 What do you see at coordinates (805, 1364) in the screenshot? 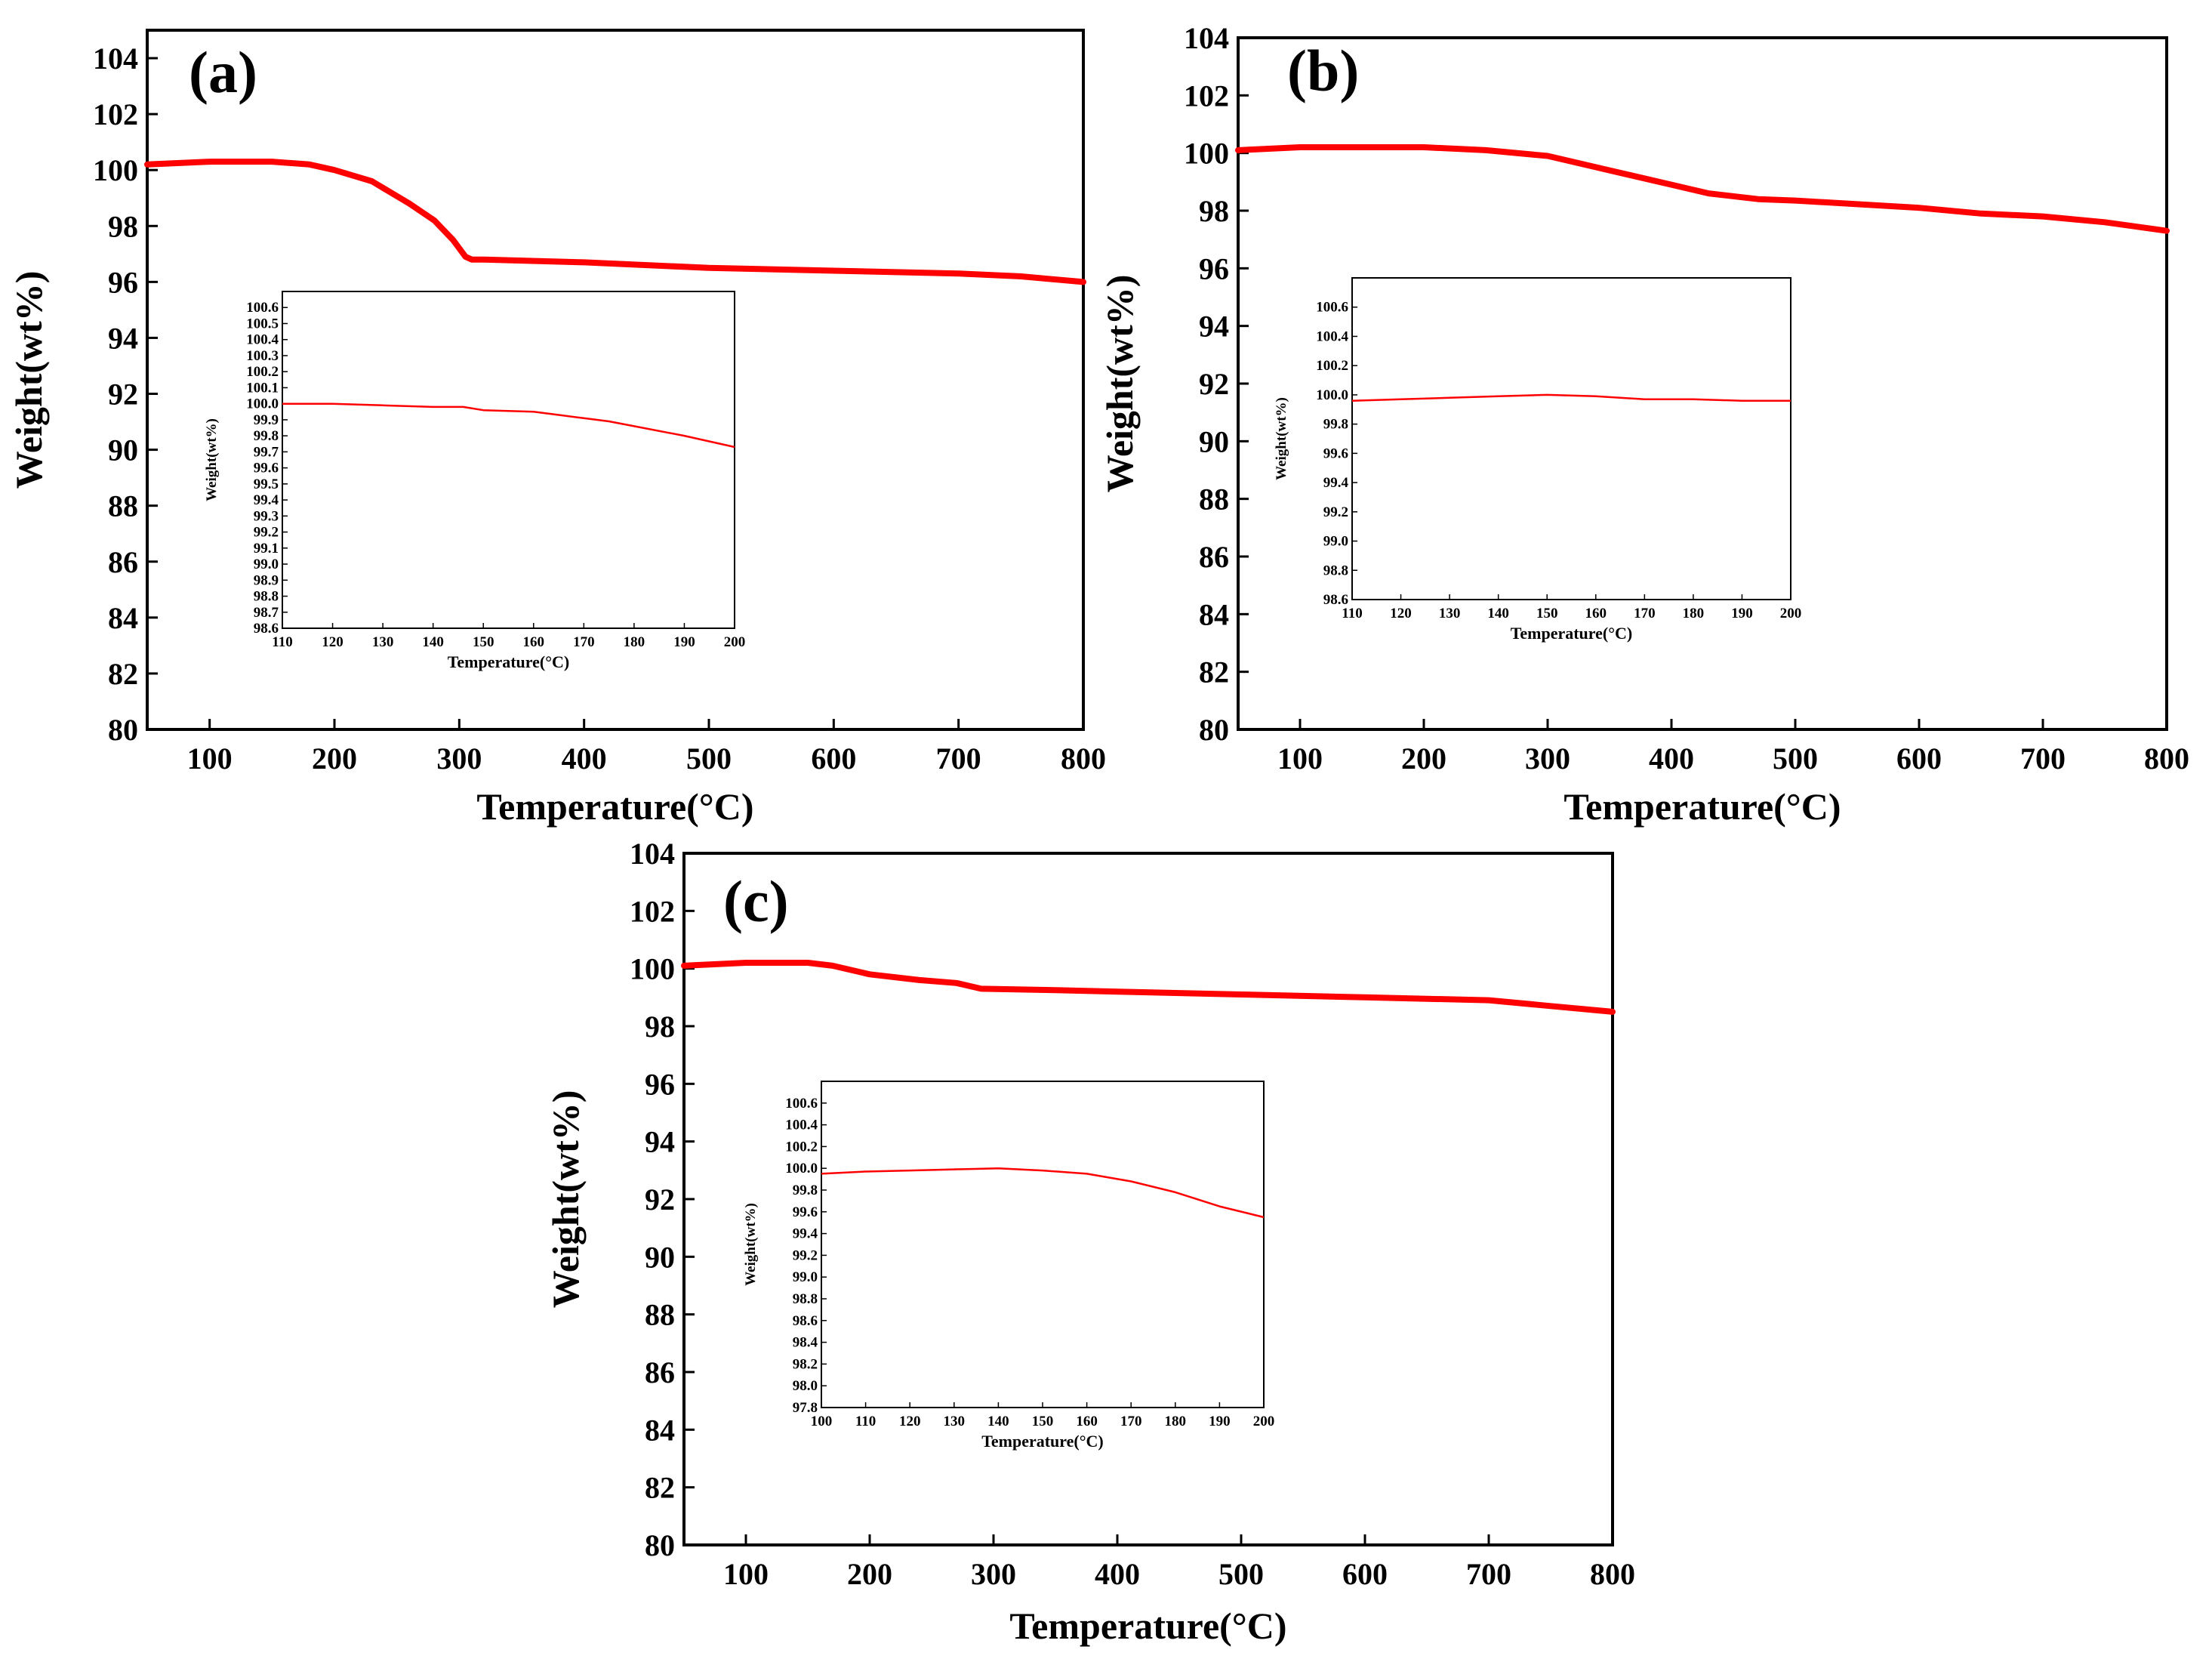
I see `inset-y-tick-label: 98.2` at bounding box center [805, 1364].